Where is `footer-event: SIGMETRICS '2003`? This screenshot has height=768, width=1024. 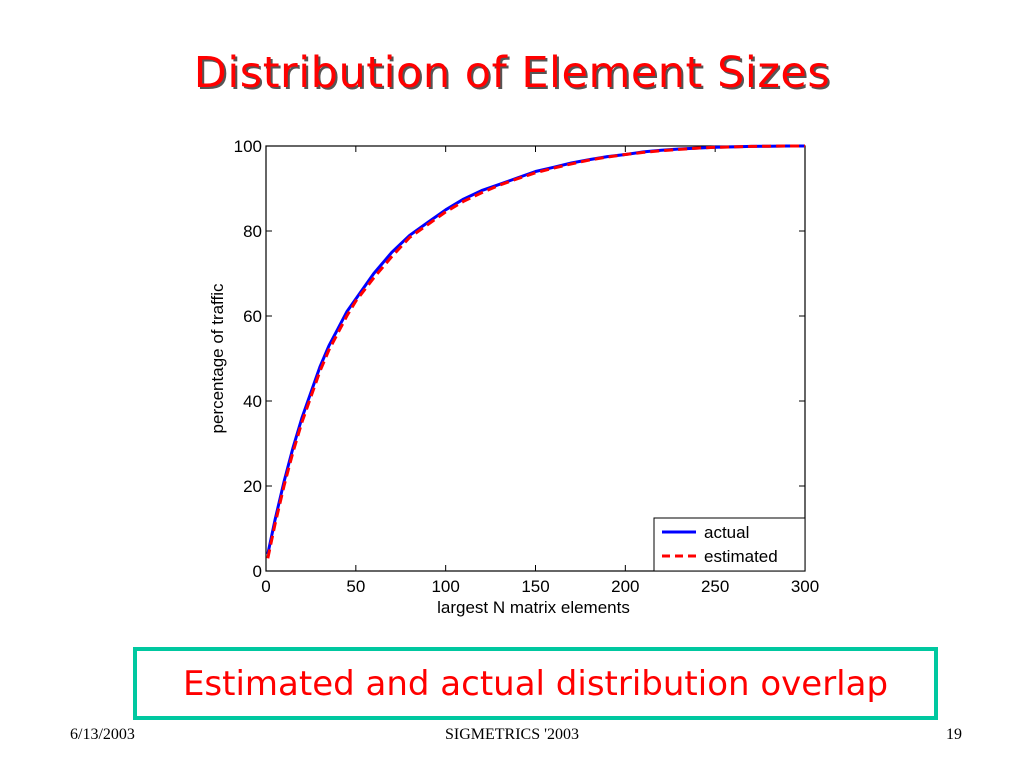 footer-event: SIGMETRICS '2003 is located at coordinates (511, 734).